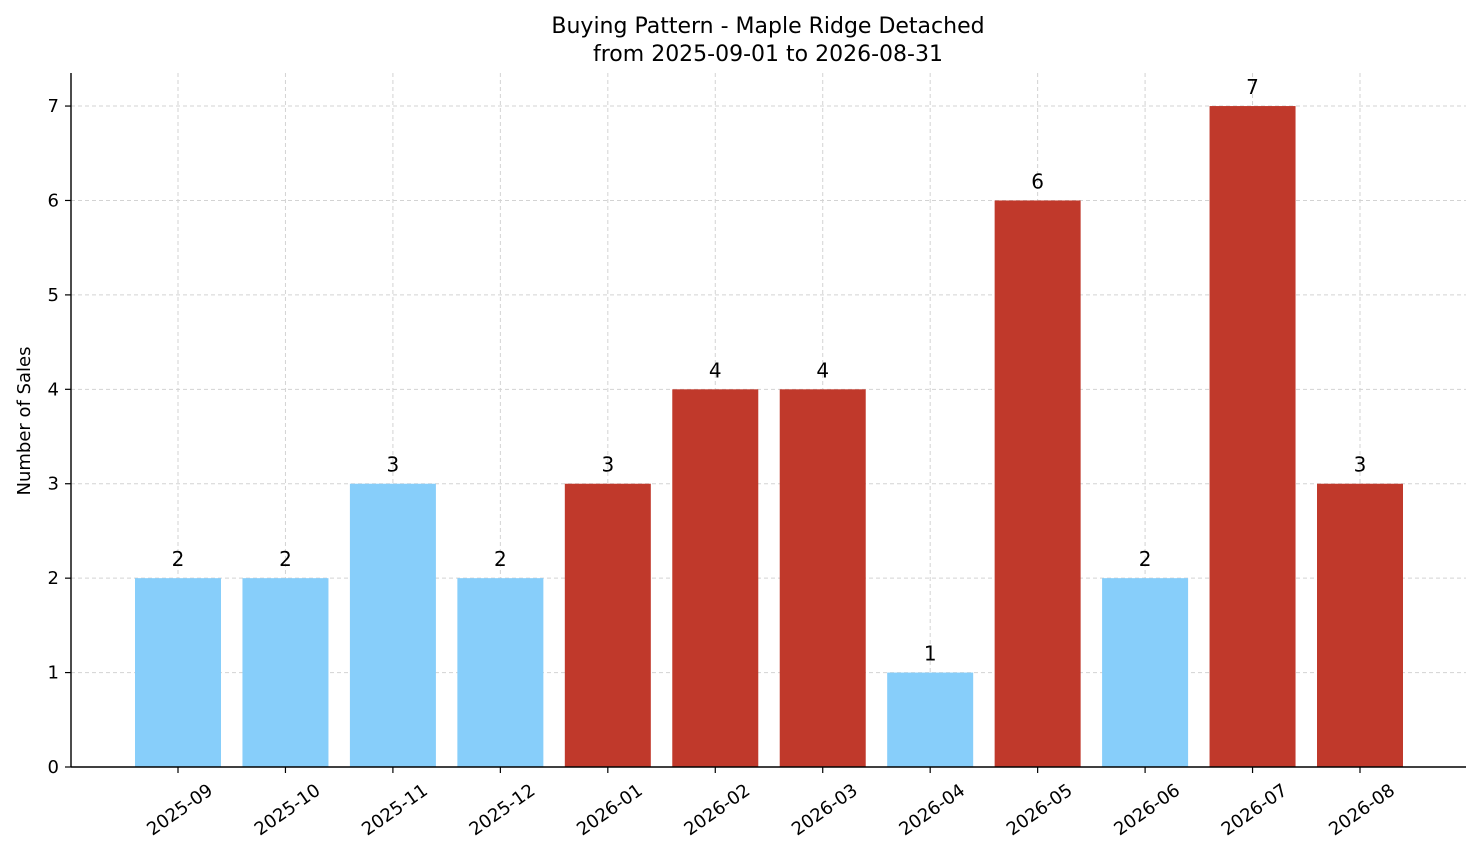 This screenshot has width=1481, height=863. Describe the element at coordinates (395, 810) in the screenshot. I see `x-tick-label: 2025-11` at that location.